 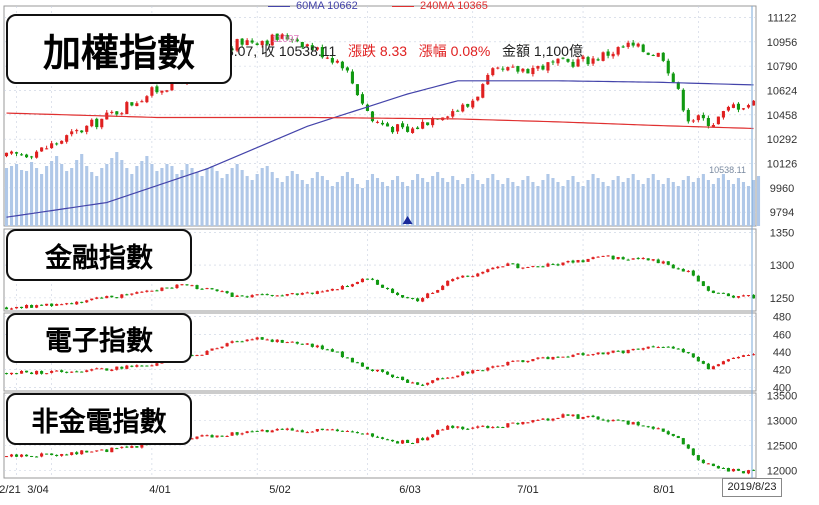 I want to click on legend-240ma-swatch, so click(x=403, y=6).